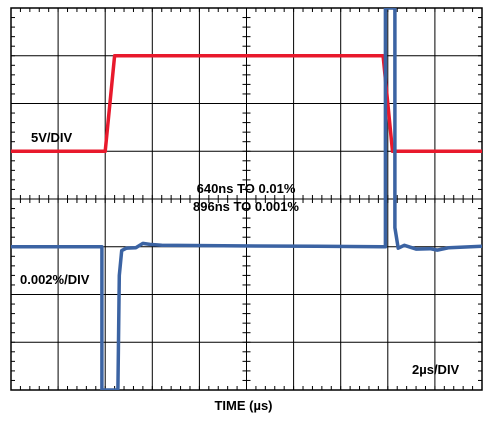  I want to click on series-label-0.002pct-div: 0.002%/DIV, so click(55, 279).